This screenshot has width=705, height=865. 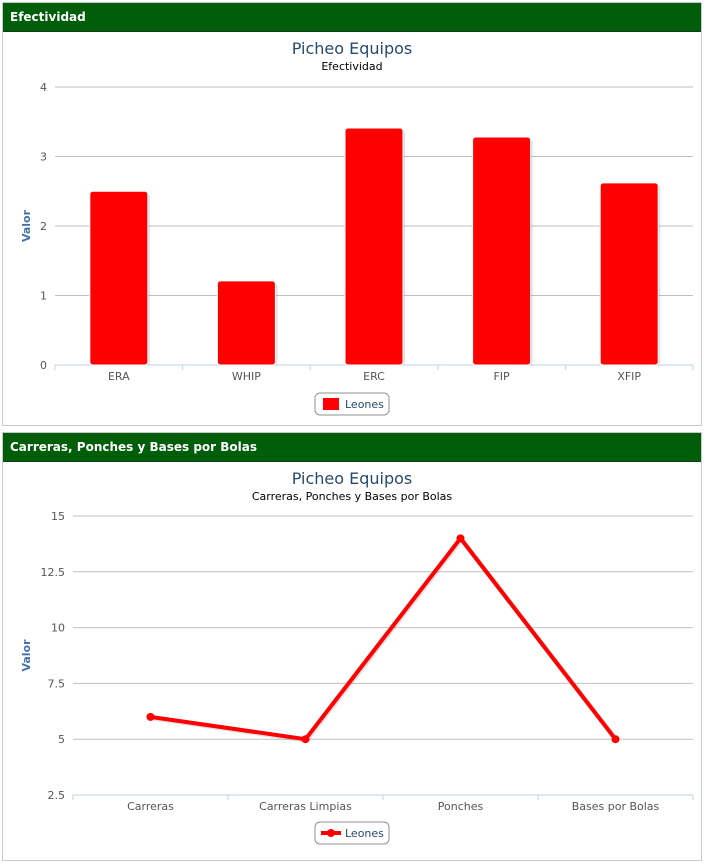 I want to click on y-tick-label: 3, so click(x=43, y=157).